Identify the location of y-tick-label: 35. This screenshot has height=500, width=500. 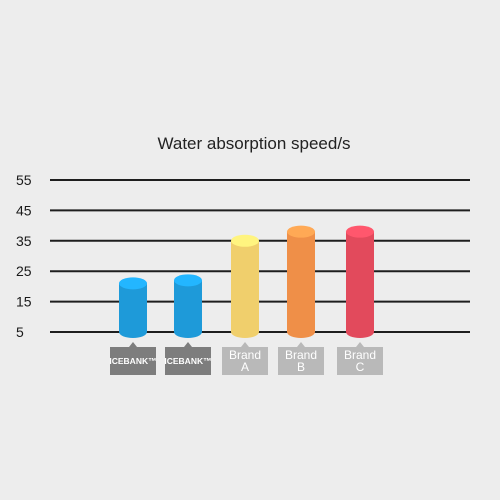
(24, 241).